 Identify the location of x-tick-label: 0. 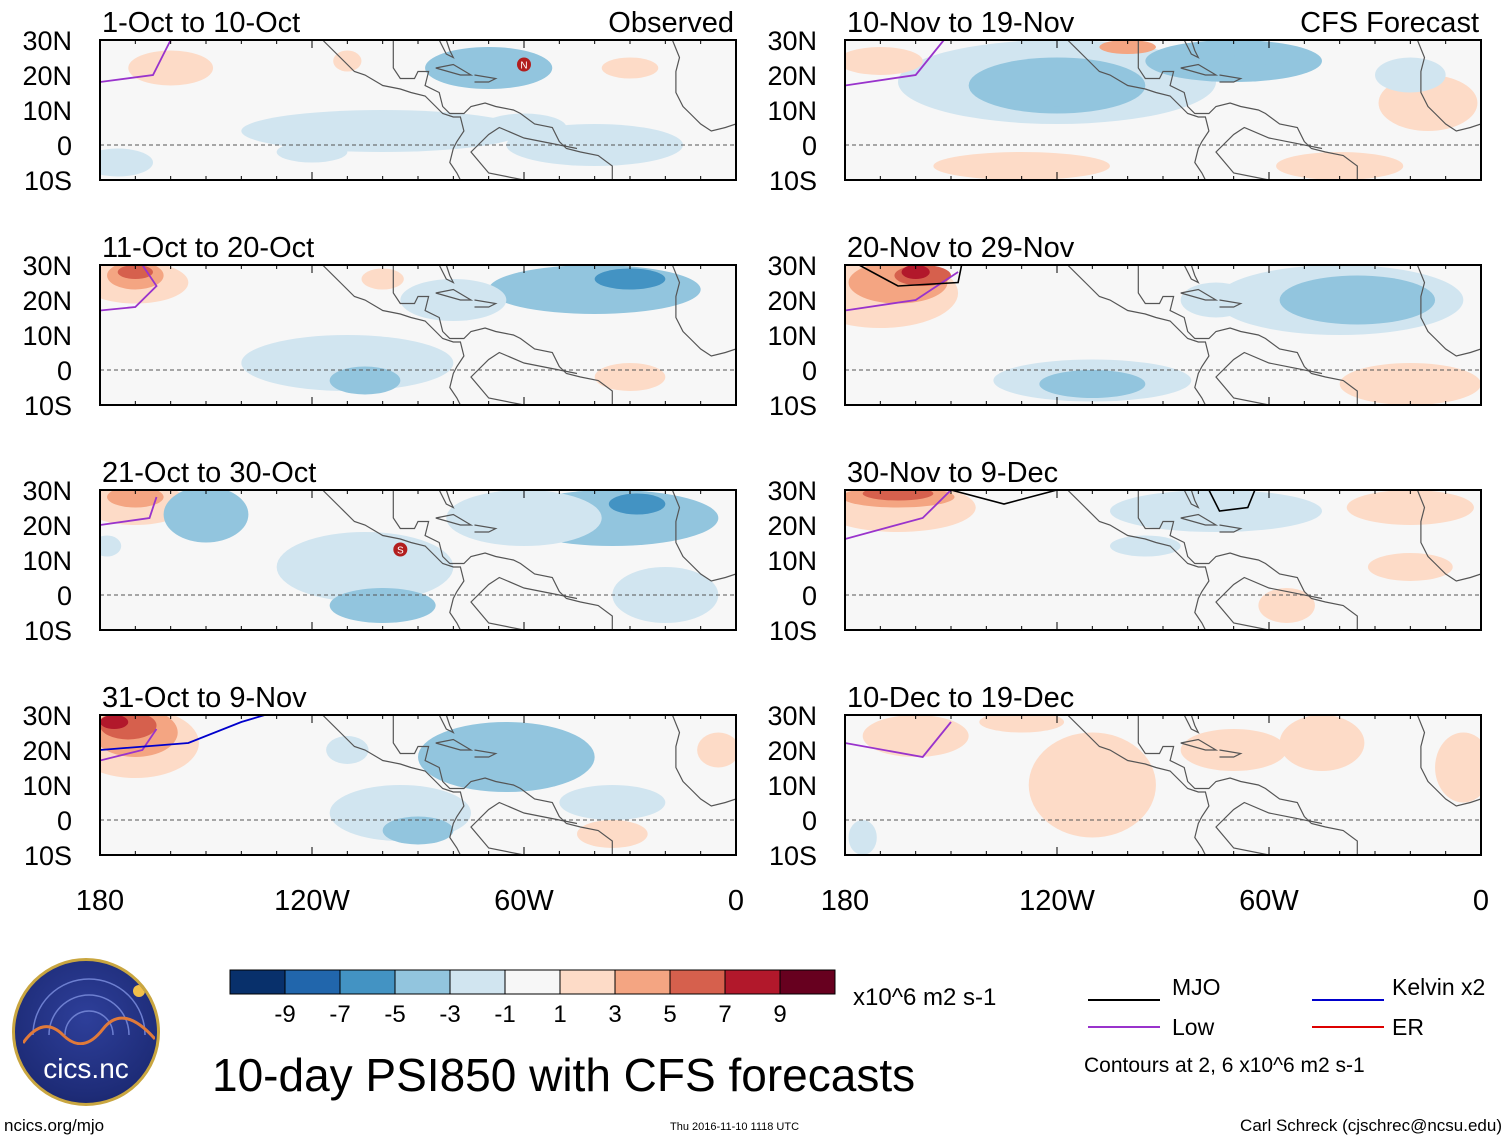
(1481, 901).